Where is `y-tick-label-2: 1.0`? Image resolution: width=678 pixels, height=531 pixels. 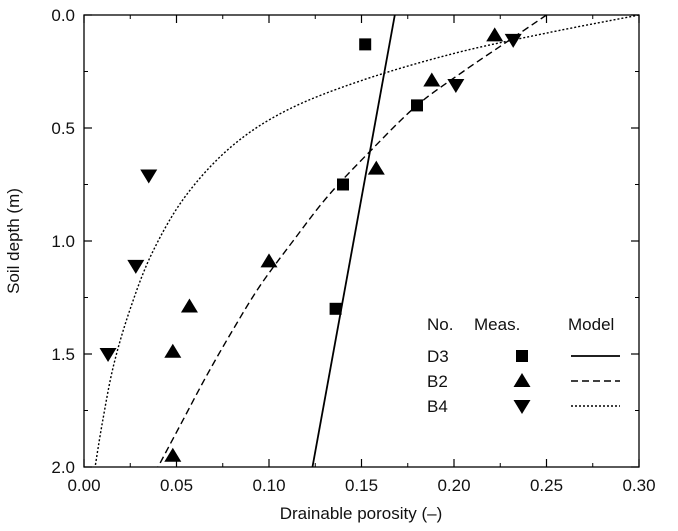
y-tick-label-2: 1.0 is located at coordinates (63, 241).